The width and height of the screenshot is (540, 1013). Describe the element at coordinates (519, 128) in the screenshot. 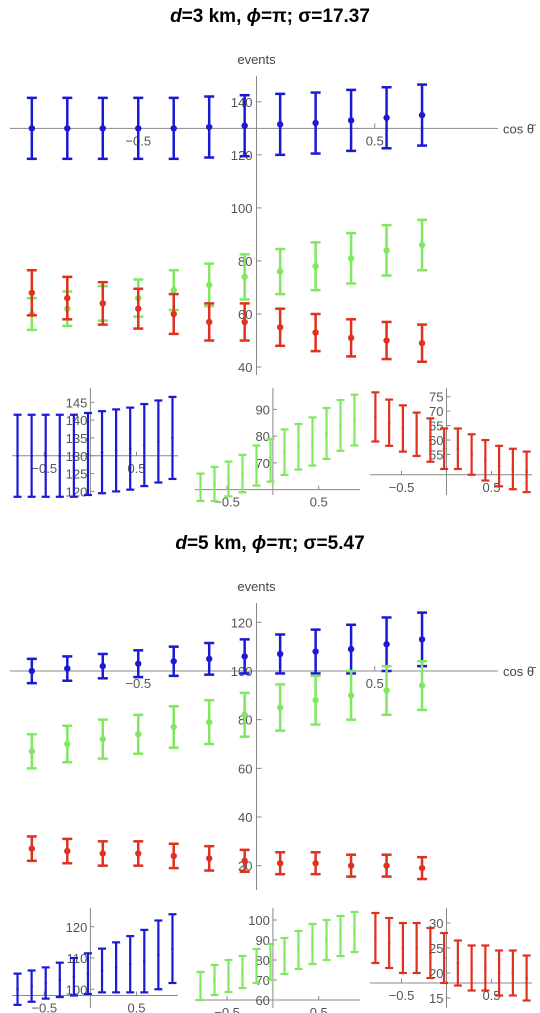

I see `x-axis-label: cos θ̄` at that location.